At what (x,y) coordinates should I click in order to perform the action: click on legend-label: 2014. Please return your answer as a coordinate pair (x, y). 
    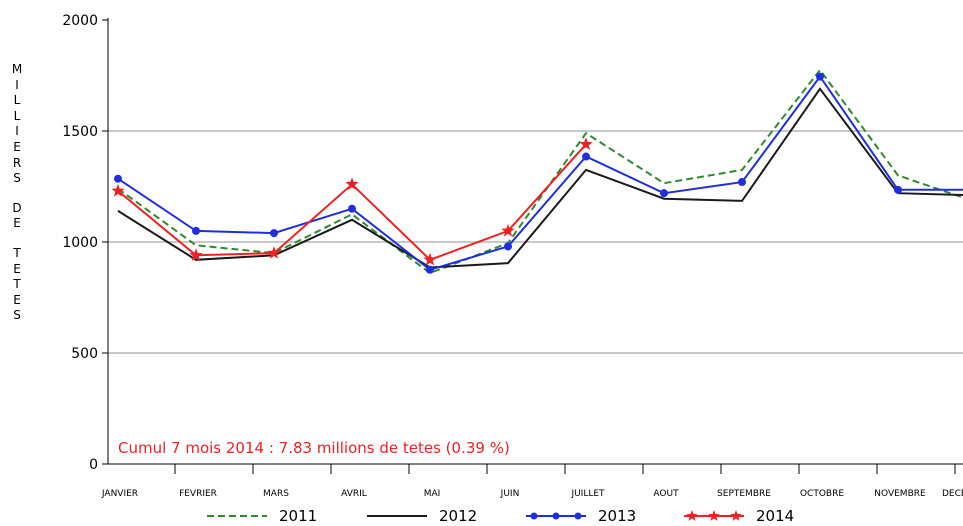
    Looking at the image, I should click on (775, 516).